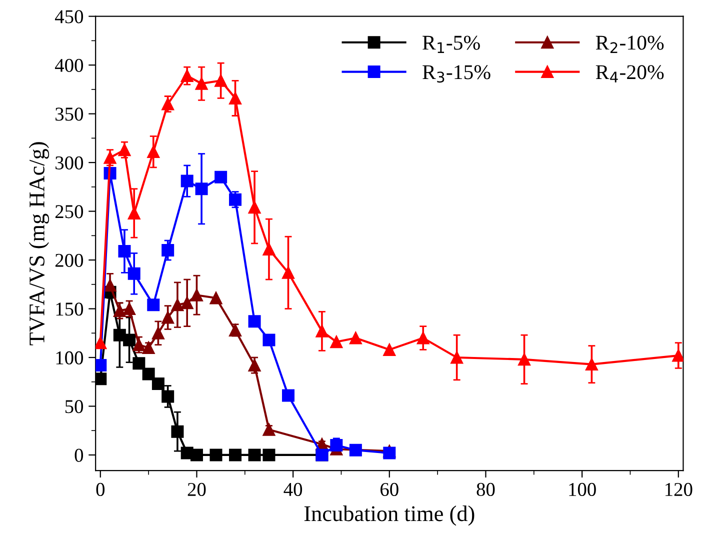 This screenshot has height=544, width=708. What do you see at coordinates (582, 489) in the screenshot?
I see `x-tick-label: 100` at bounding box center [582, 489].